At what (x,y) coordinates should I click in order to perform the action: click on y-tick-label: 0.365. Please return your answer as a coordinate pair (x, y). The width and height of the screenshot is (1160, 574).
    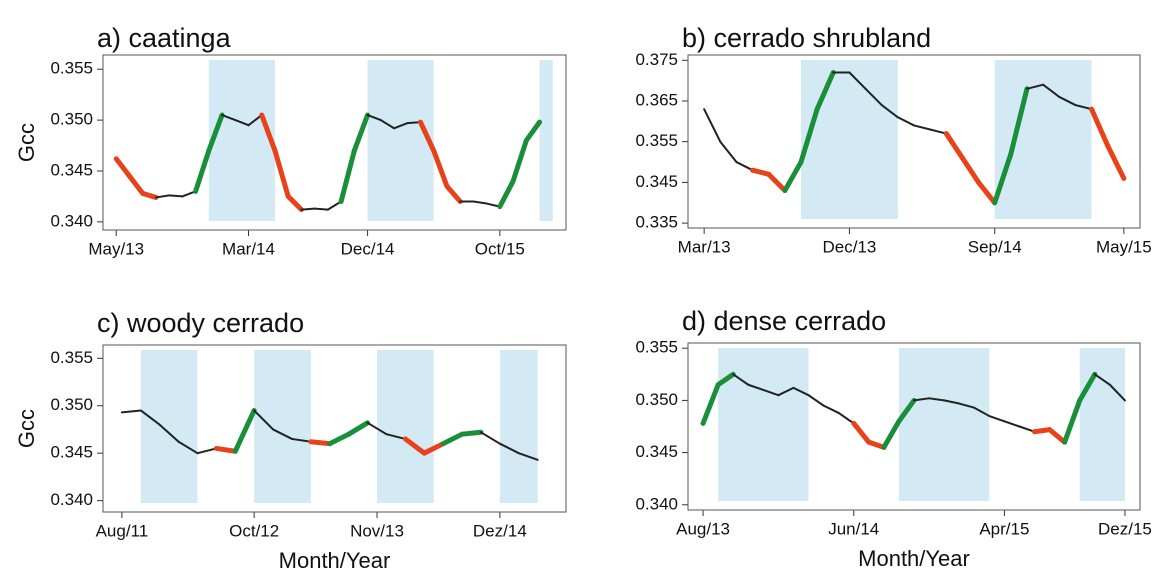
    Looking at the image, I should click on (656, 99).